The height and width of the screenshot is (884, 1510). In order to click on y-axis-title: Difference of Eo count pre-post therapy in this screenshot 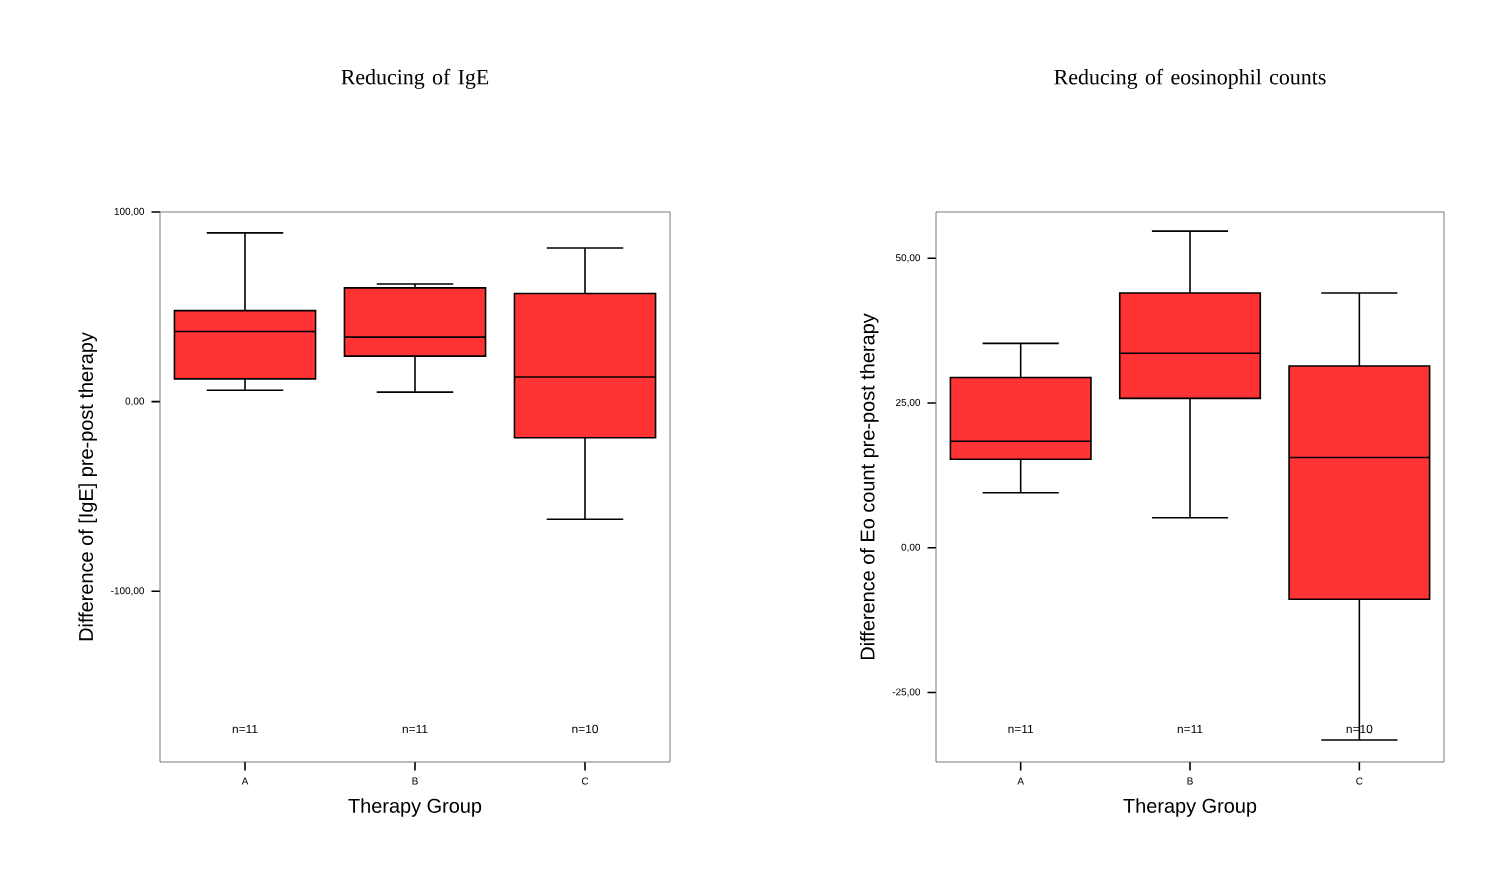, I will do `click(869, 486)`.